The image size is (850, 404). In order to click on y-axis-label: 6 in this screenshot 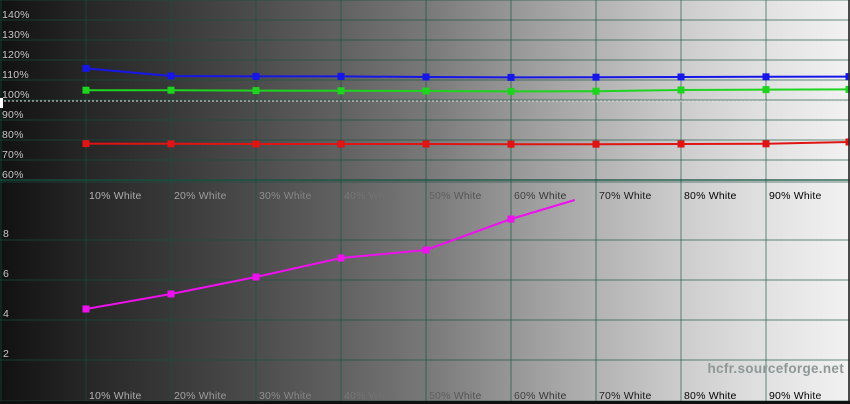, I will do `click(6, 274)`.